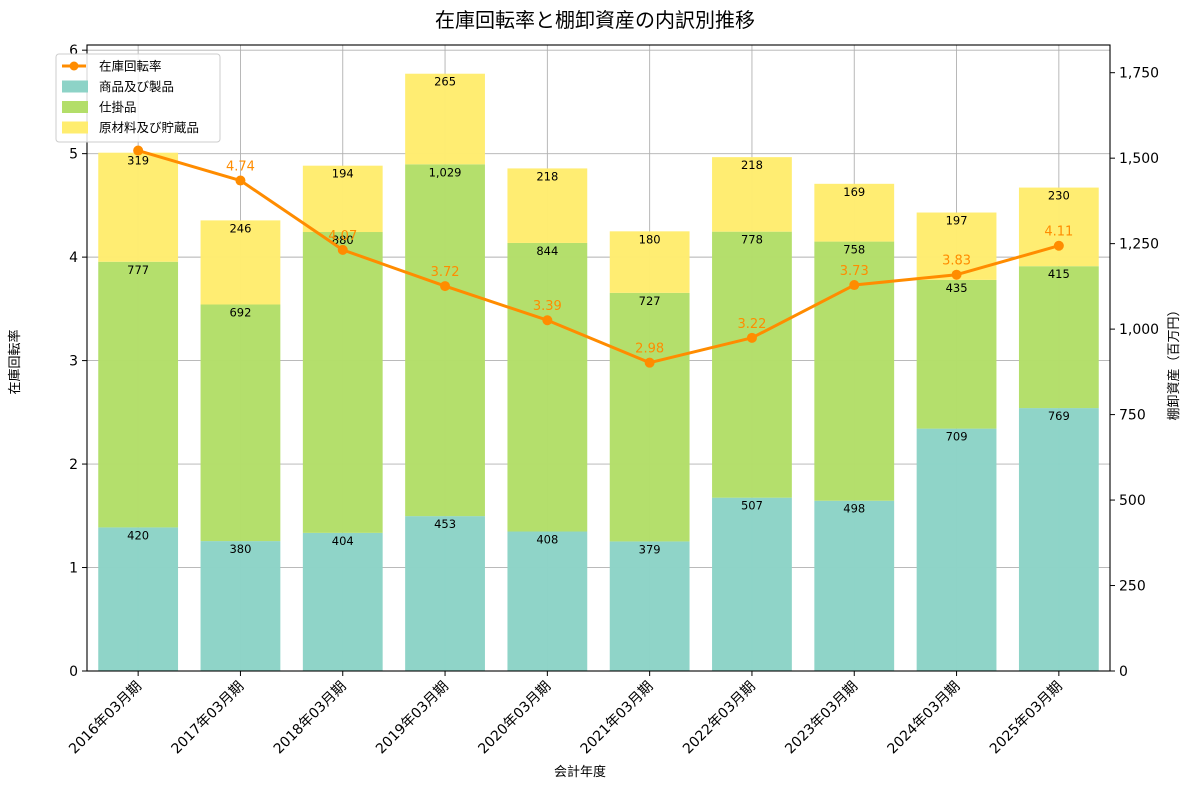 This screenshot has height=789, width=1190. Describe the element at coordinates (138, 98) in the screenshot. I see `legend-box` at that location.